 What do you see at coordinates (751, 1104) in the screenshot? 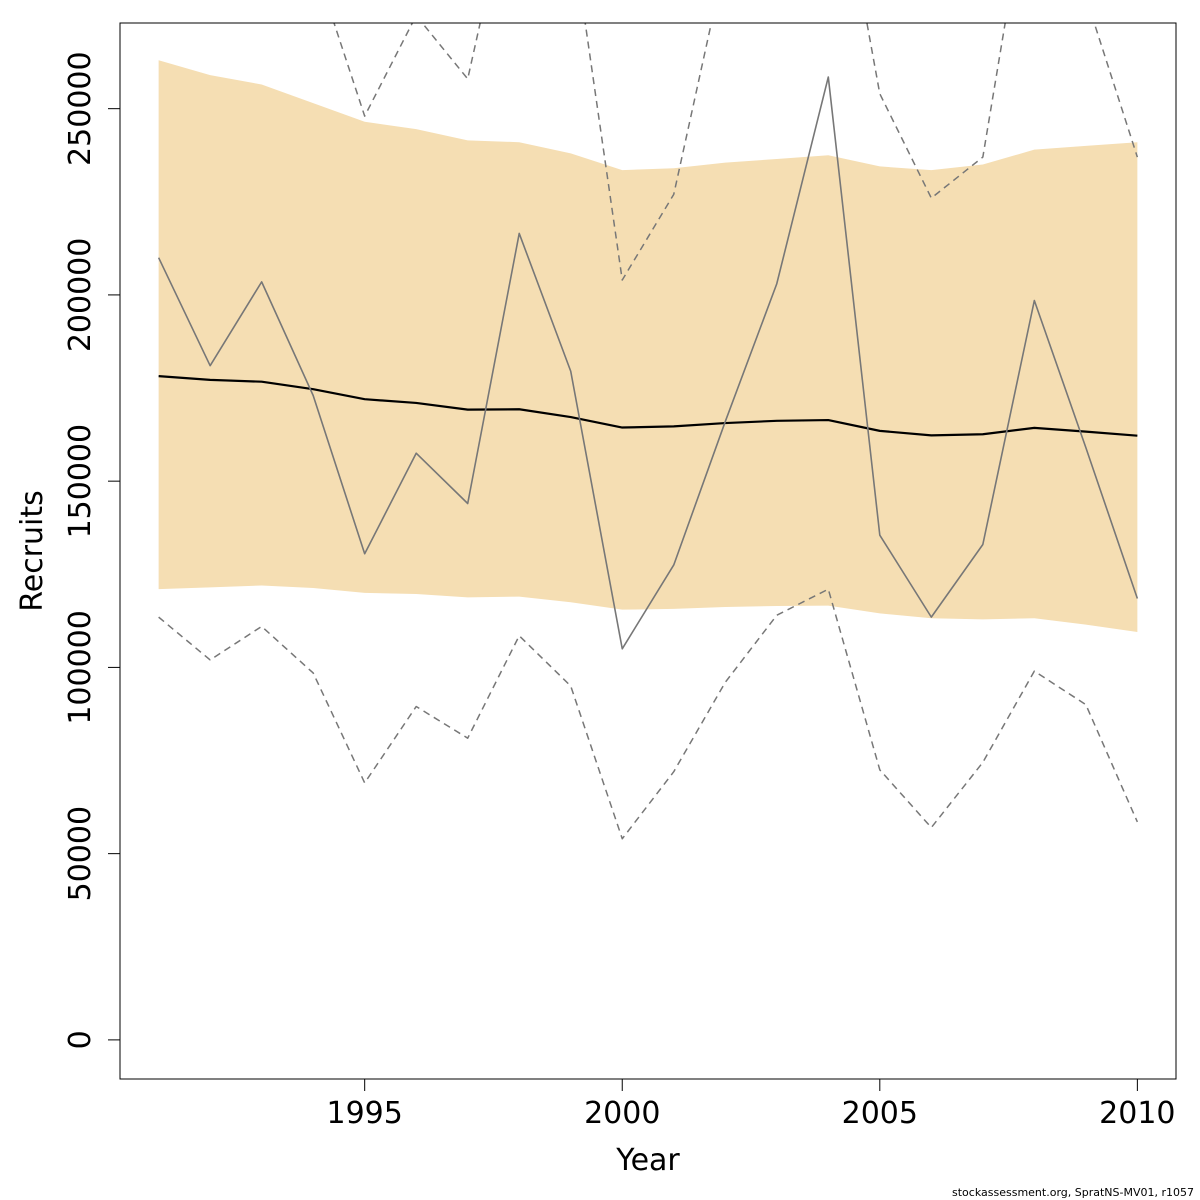
I see `x-axis: 1995 2000 2005 2010` at bounding box center [751, 1104].